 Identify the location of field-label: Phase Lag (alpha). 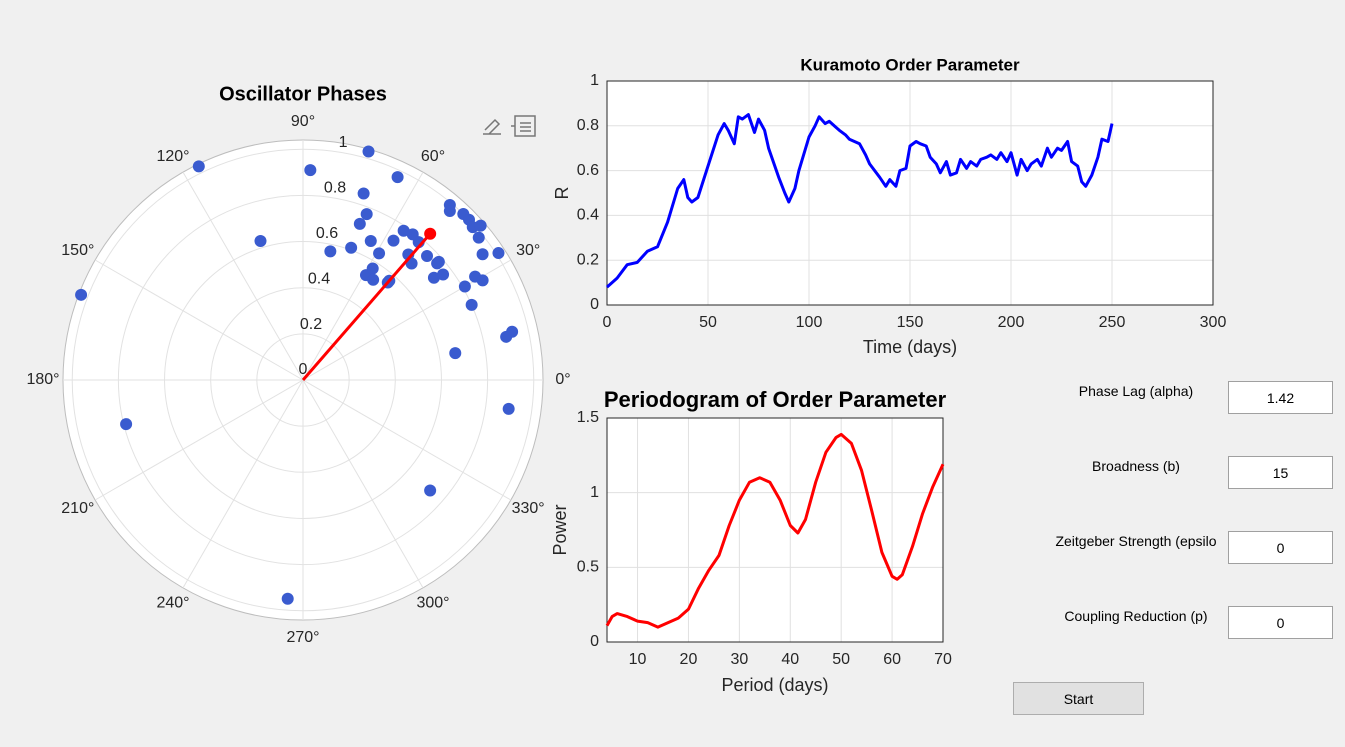
(1136, 391).